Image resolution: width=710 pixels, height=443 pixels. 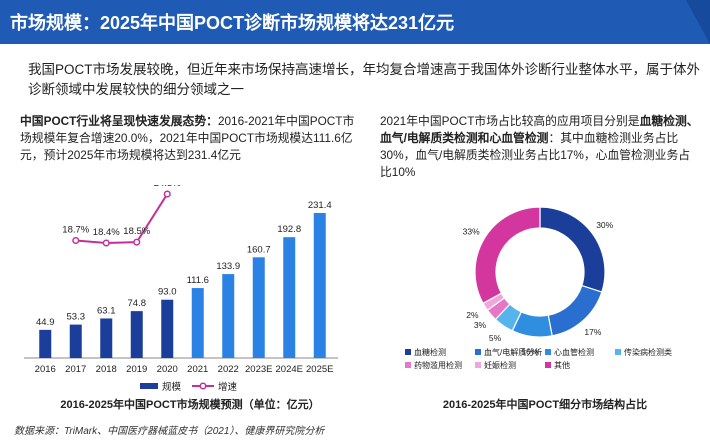 What do you see at coordinates (471, 231) in the screenshot?
I see `slice-label-其他: 33%` at bounding box center [471, 231].